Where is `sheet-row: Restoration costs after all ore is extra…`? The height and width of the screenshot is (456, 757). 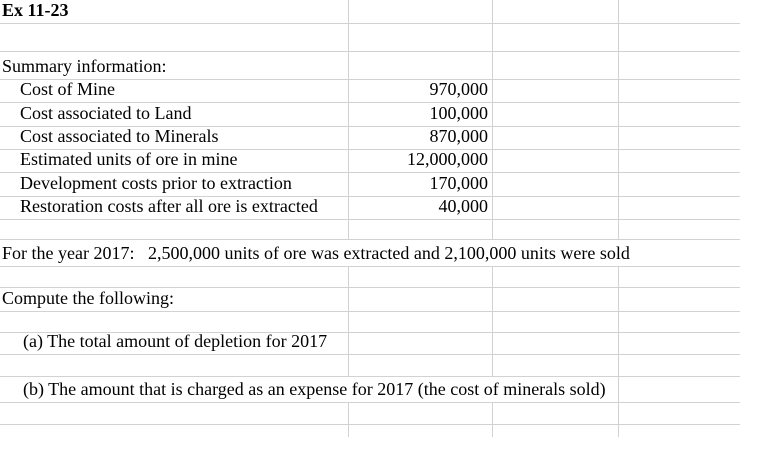
sheet-row: Restoration costs after all ore is extra… is located at coordinates (370, 208).